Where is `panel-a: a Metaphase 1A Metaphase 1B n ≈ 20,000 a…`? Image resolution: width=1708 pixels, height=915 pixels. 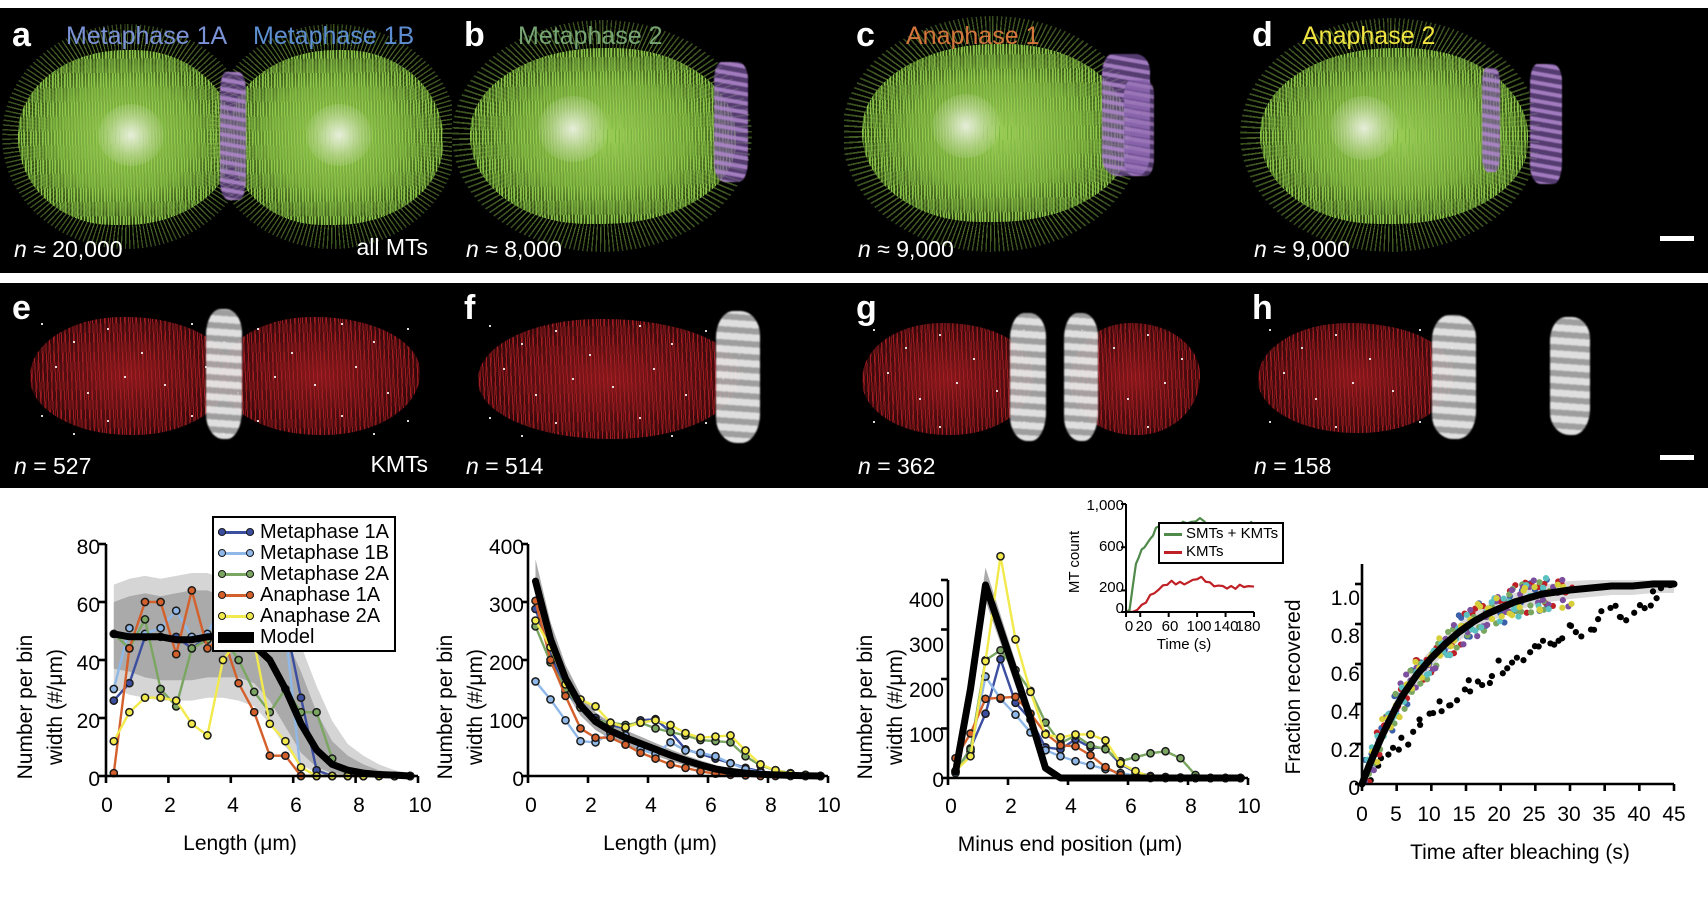
panel-a: a Metaphase 1A Metaphase 1B n ≈ 20,000 a… is located at coordinates (226, 140).